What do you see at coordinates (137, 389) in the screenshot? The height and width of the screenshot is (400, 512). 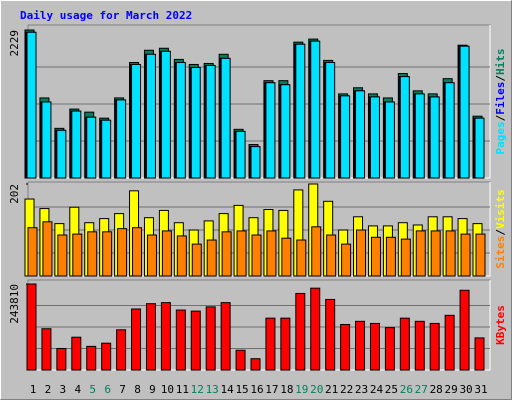 I see `x-tick-label: 8` at bounding box center [137, 389].